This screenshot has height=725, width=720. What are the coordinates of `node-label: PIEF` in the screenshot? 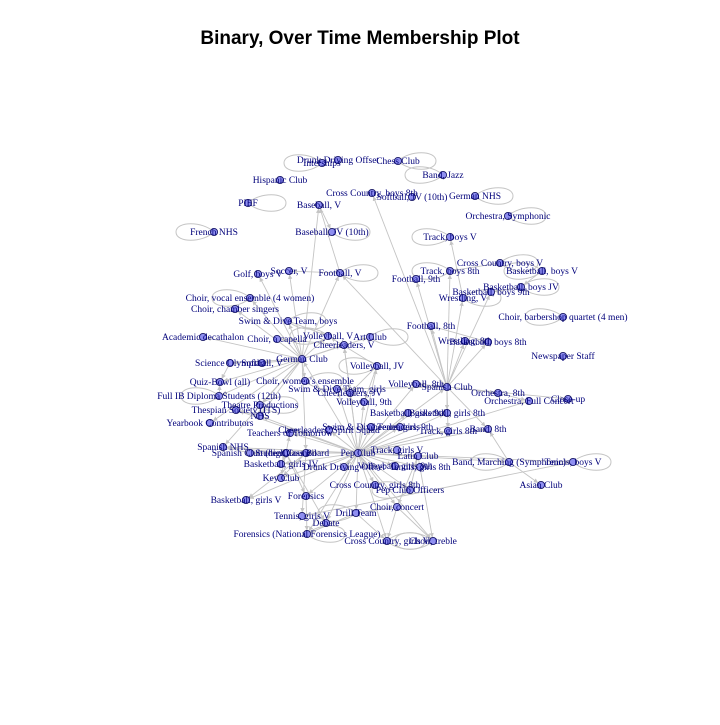 It's located at (248, 204).